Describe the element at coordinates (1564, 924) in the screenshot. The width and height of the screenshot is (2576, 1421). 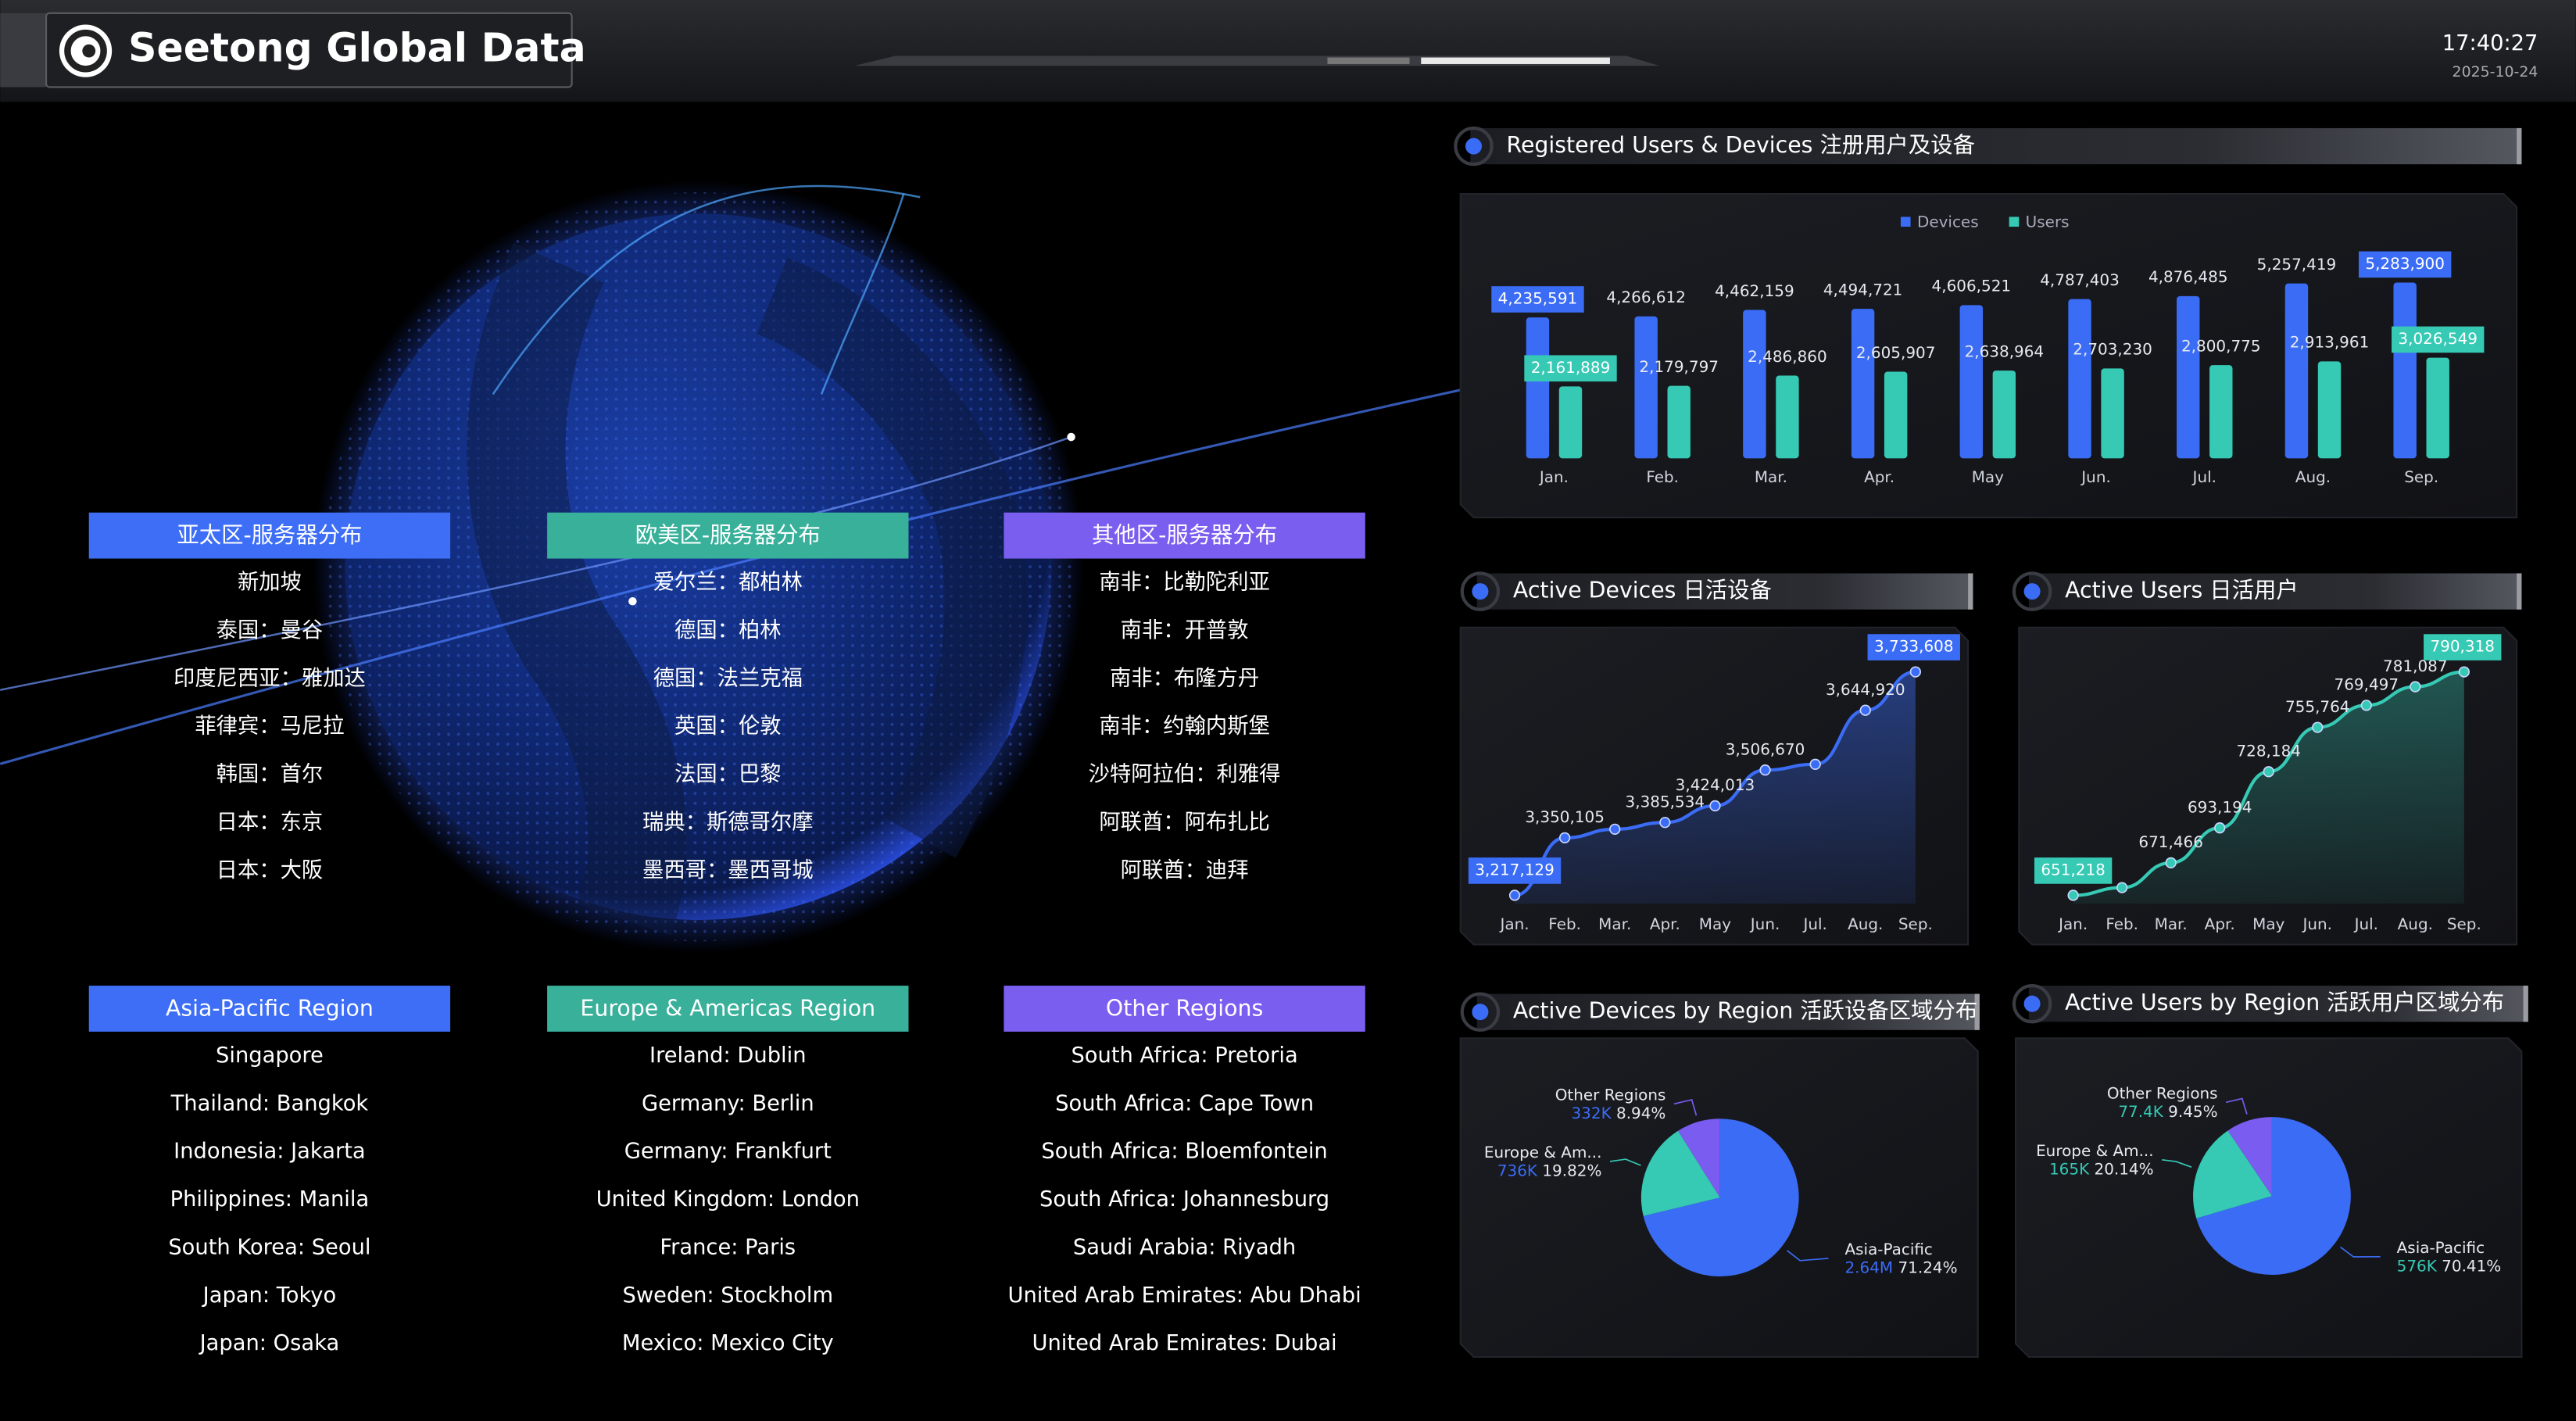
I see `x-tick-label: Feb.` at that location.